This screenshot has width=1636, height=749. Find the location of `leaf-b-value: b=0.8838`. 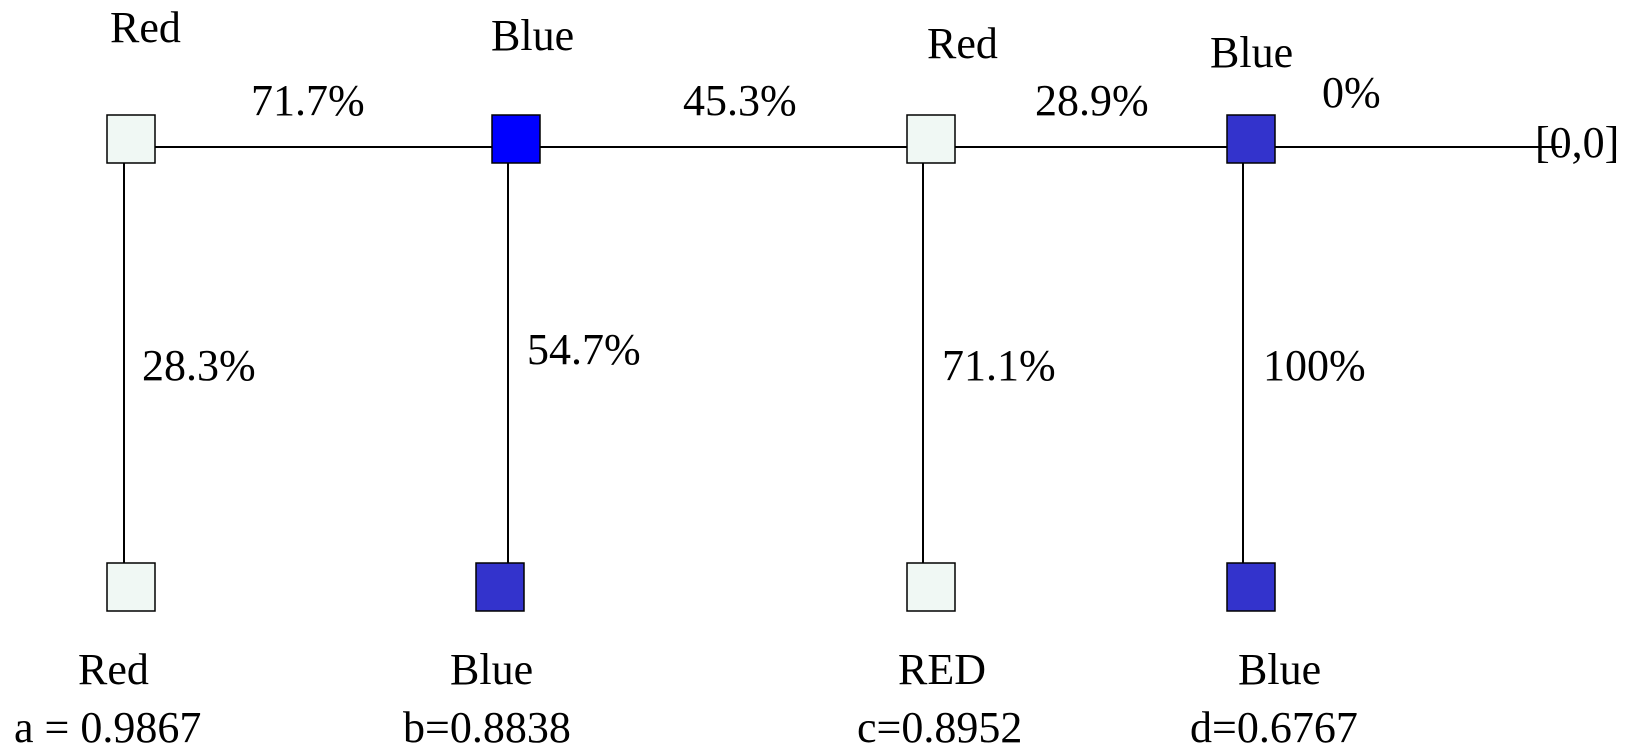

leaf-b-value: b=0.8838 is located at coordinates (487, 726).